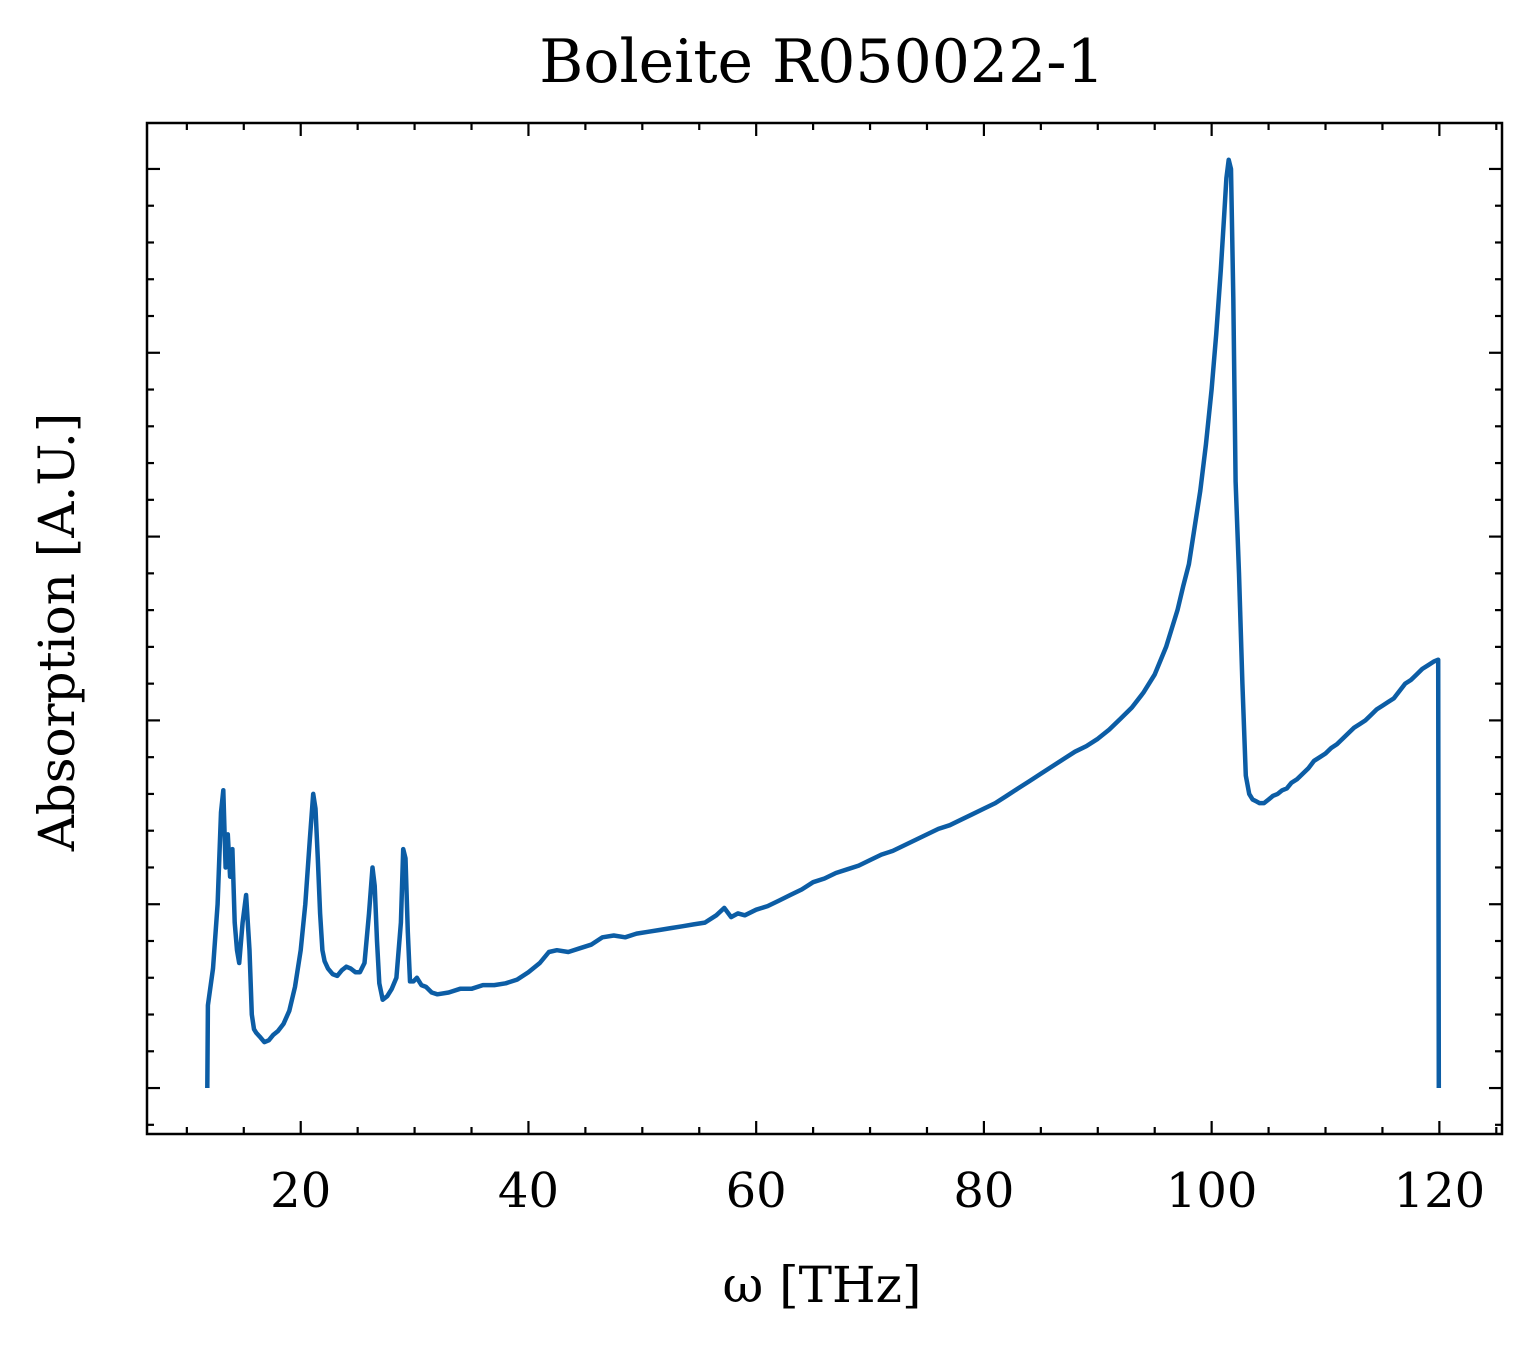 This screenshot has height=1345, width=1527. What do you see at coordinates (1440, 1191) in the screenshot?
I see `x-tick-label: 120` at bounding box center [1440, 1191].